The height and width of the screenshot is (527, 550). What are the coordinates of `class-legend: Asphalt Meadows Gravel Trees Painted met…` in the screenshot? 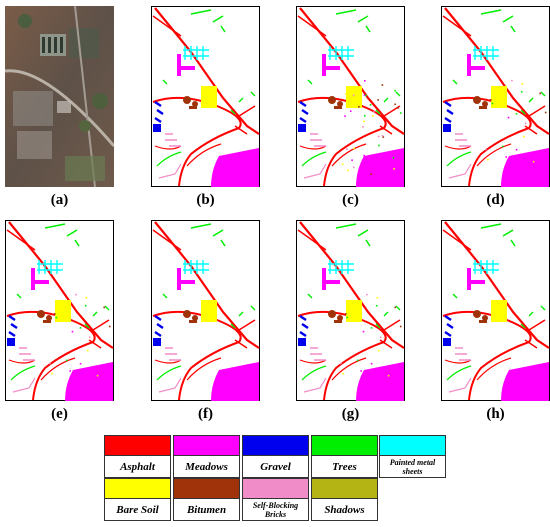 It's located at (275, 478).